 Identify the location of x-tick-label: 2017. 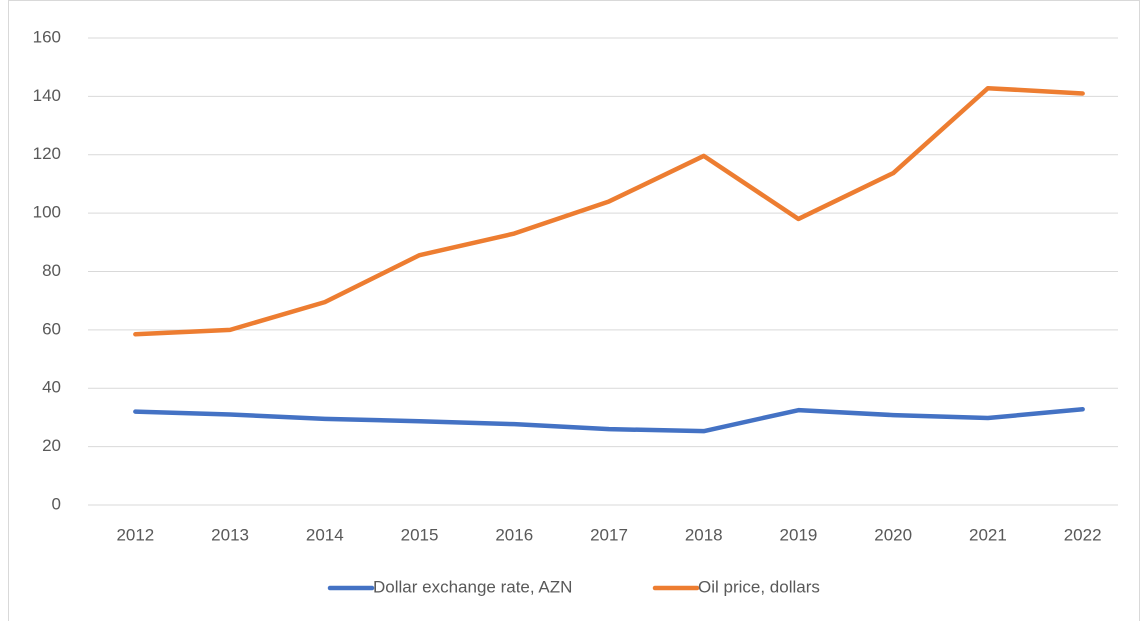
(609, 534).